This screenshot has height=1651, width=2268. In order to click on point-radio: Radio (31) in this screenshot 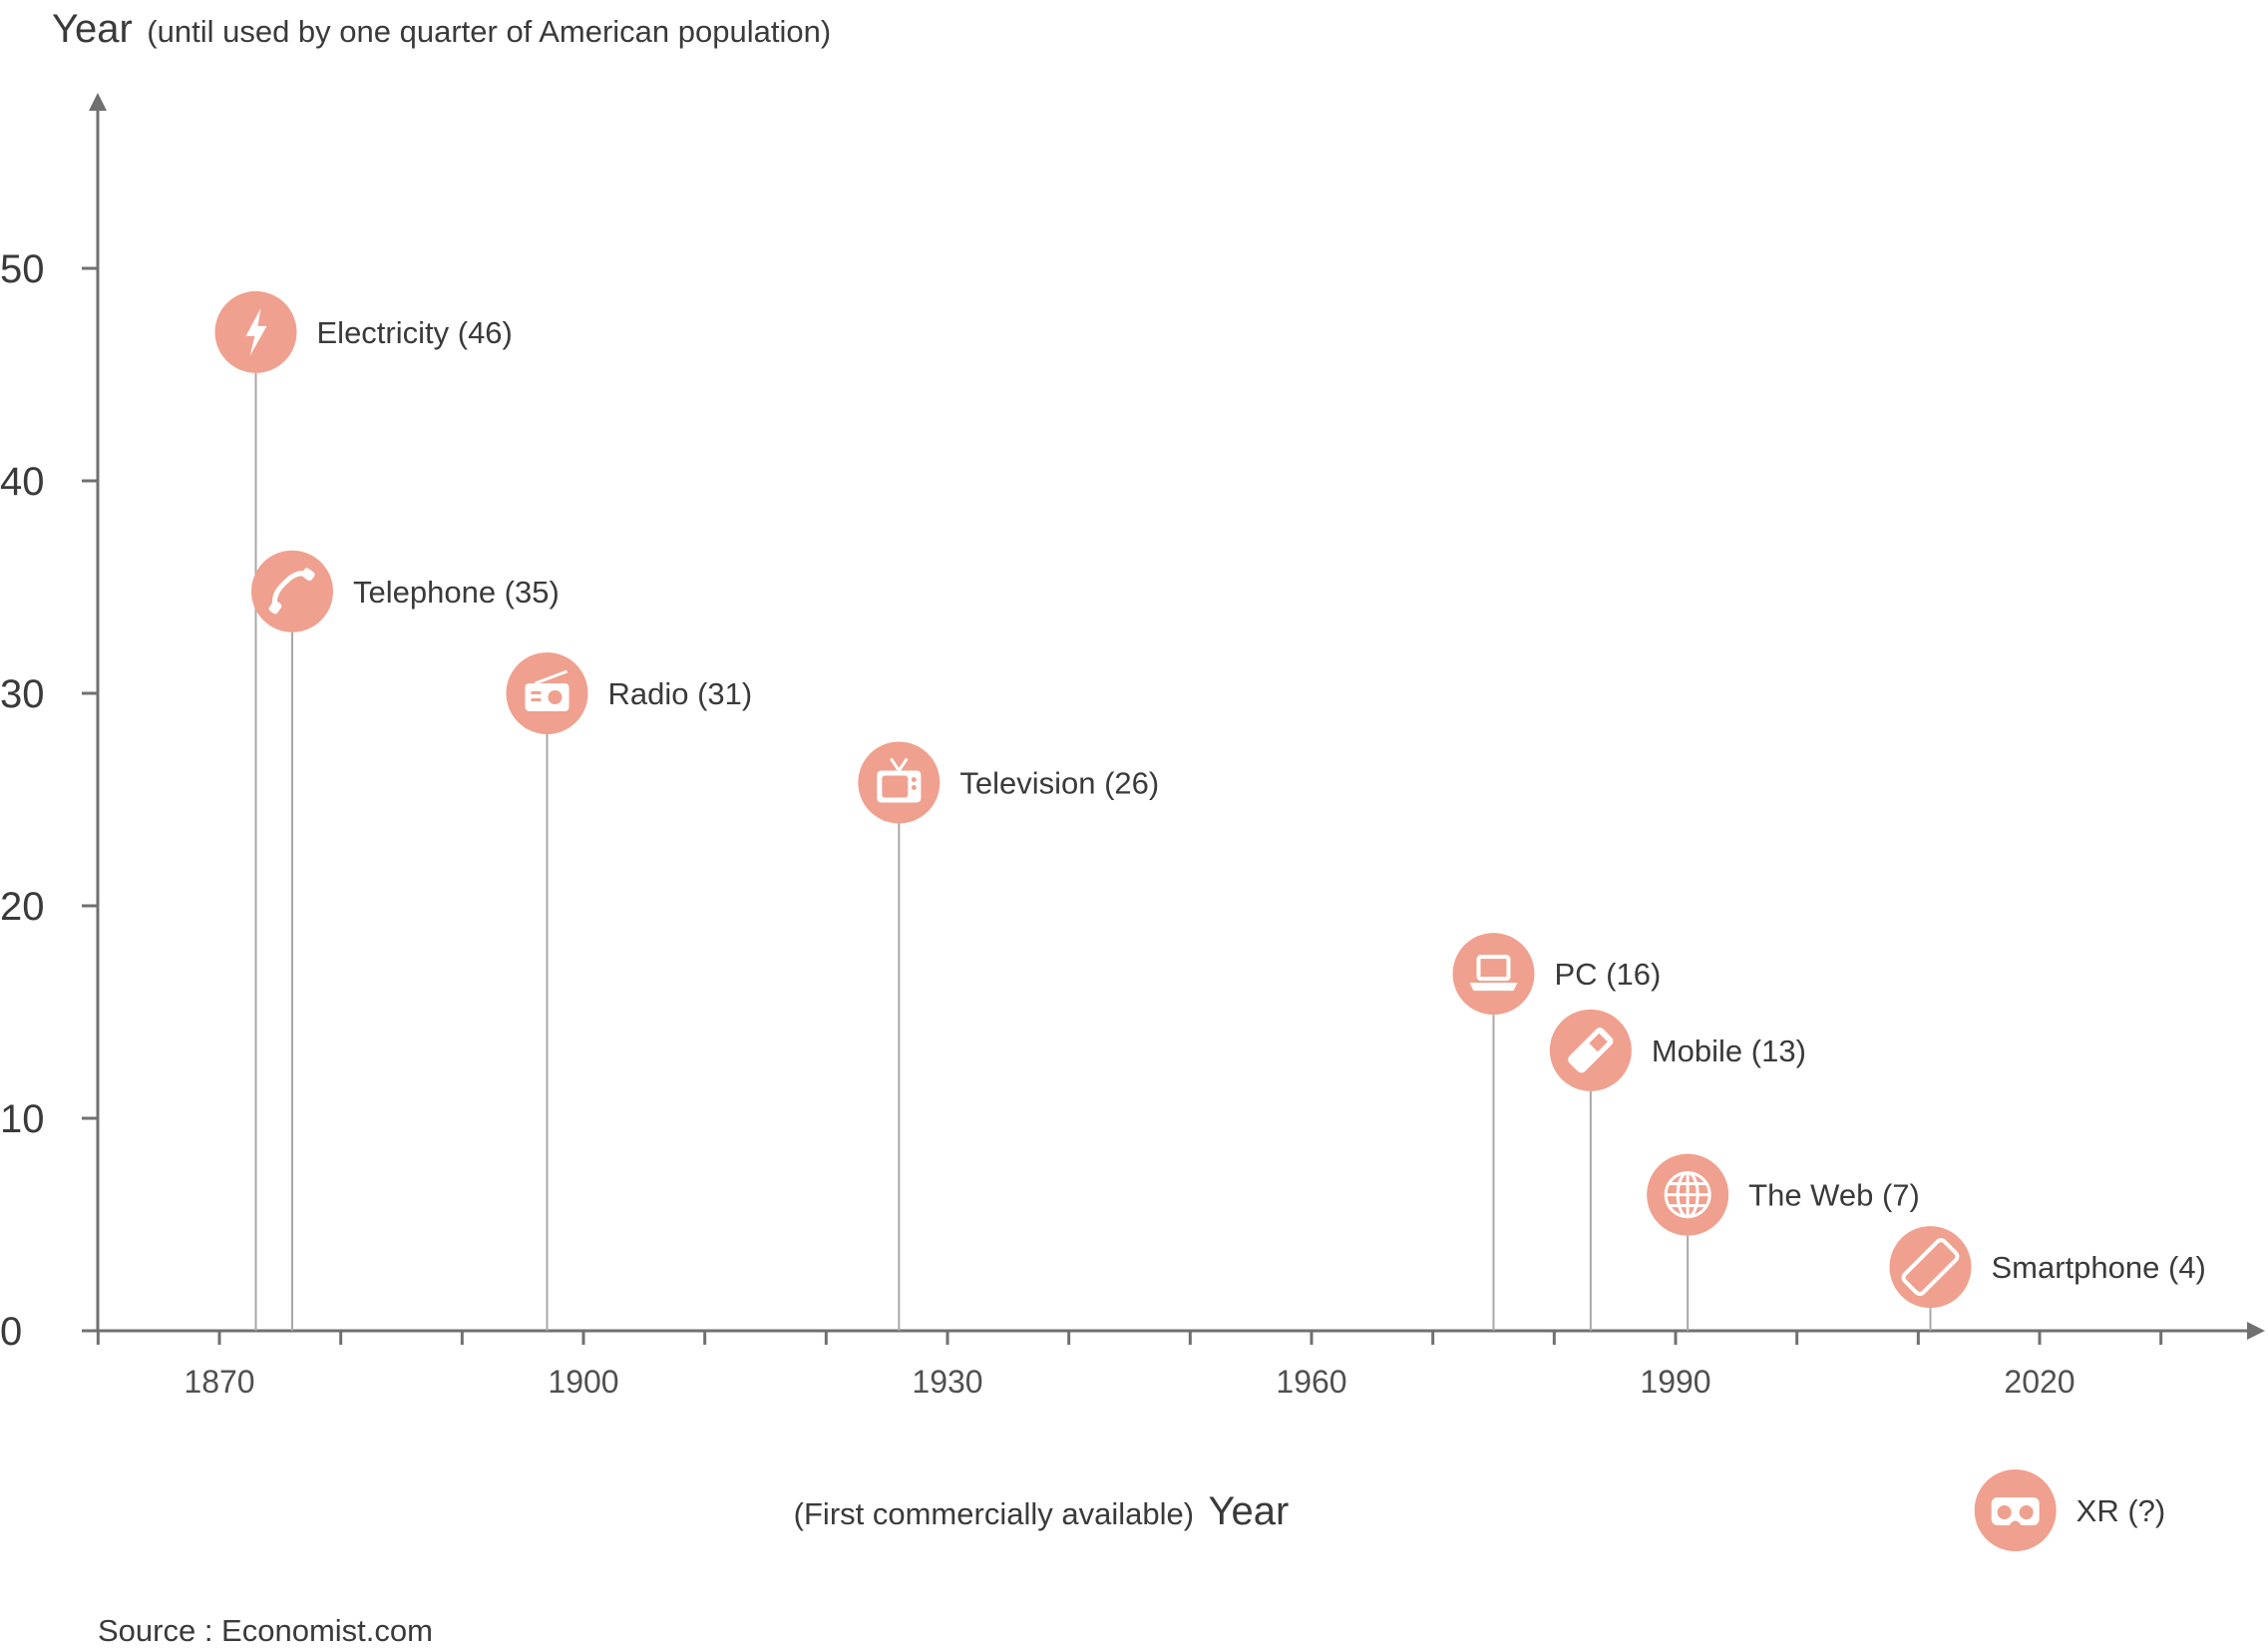, I will do `click(629, 693)`.